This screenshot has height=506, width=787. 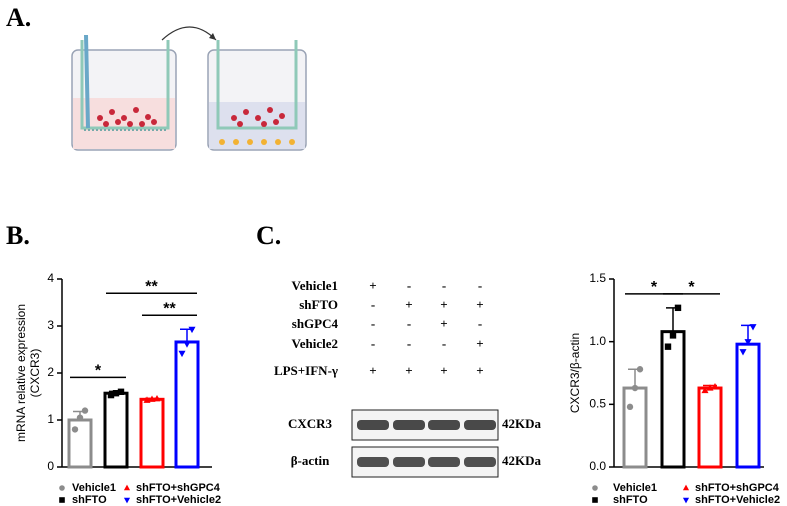 What do you see at coordinates (315, 343) in the screenshot?
I see `row-label: Vehicle2` at bounding box center [315, 343].